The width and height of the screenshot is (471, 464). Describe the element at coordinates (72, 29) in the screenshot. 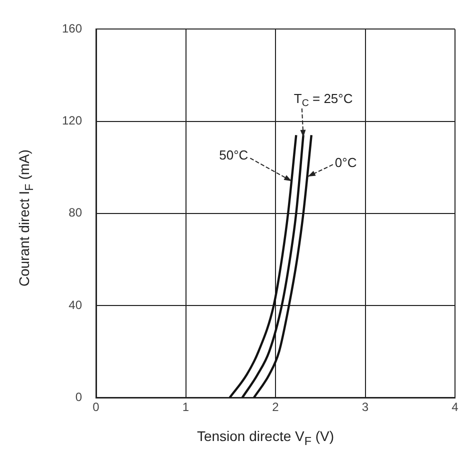

I see `y-tick-label: 160` at that location.